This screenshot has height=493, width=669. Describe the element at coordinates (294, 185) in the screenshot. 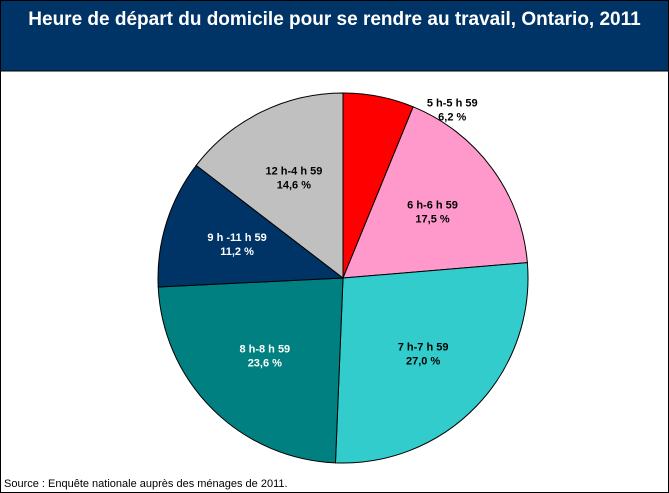

I see `slice-value: 14,6 %` at that location.